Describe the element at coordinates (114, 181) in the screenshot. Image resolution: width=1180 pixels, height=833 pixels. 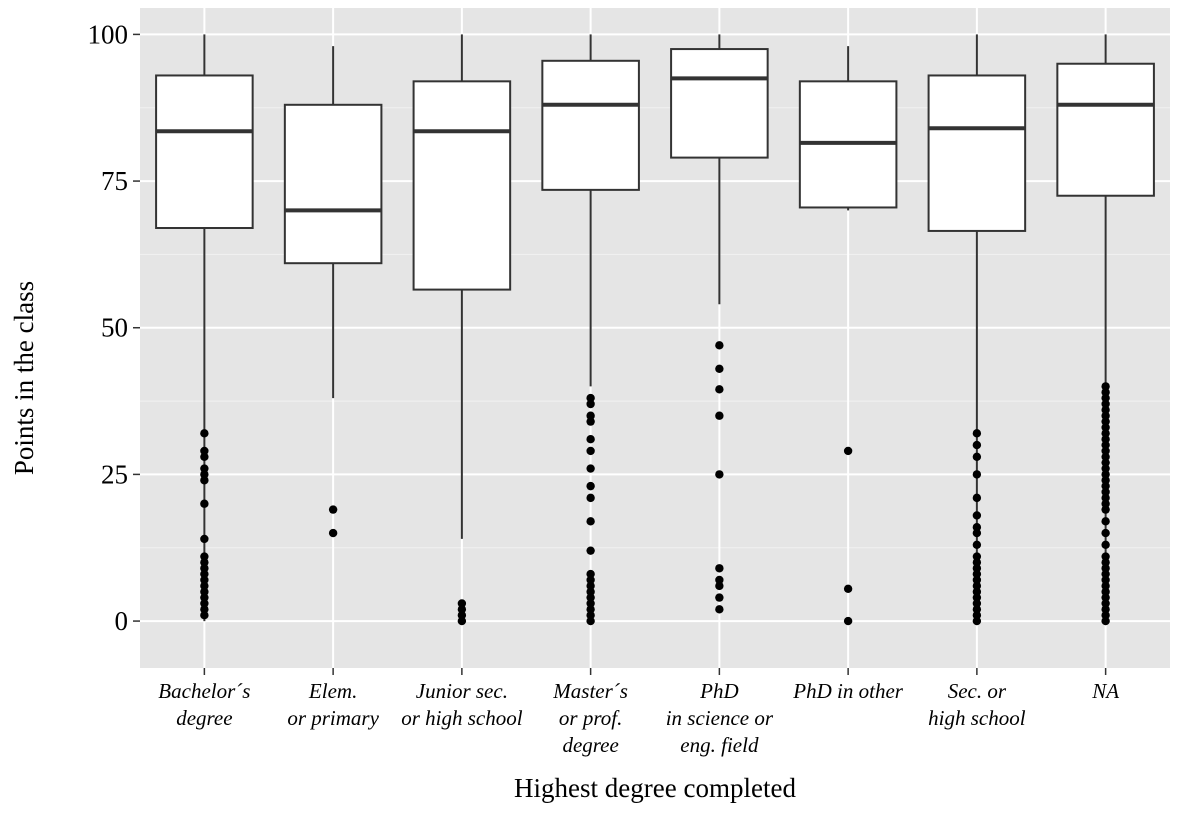
I see `y-tick-label: 75` at that location.